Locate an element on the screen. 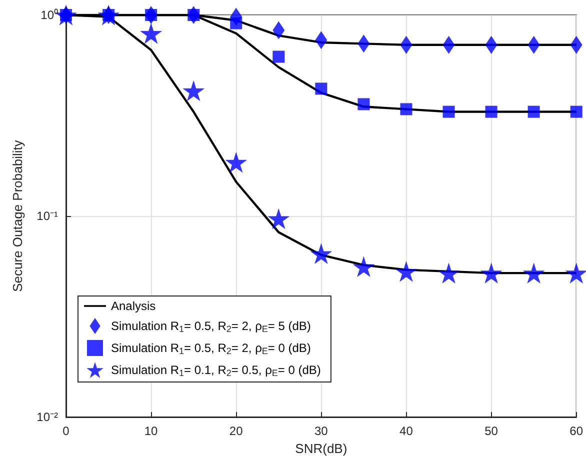 The height and width of the screenshot is (467, 586). x-tick-label: 40 is located at coordinates (407, 431).